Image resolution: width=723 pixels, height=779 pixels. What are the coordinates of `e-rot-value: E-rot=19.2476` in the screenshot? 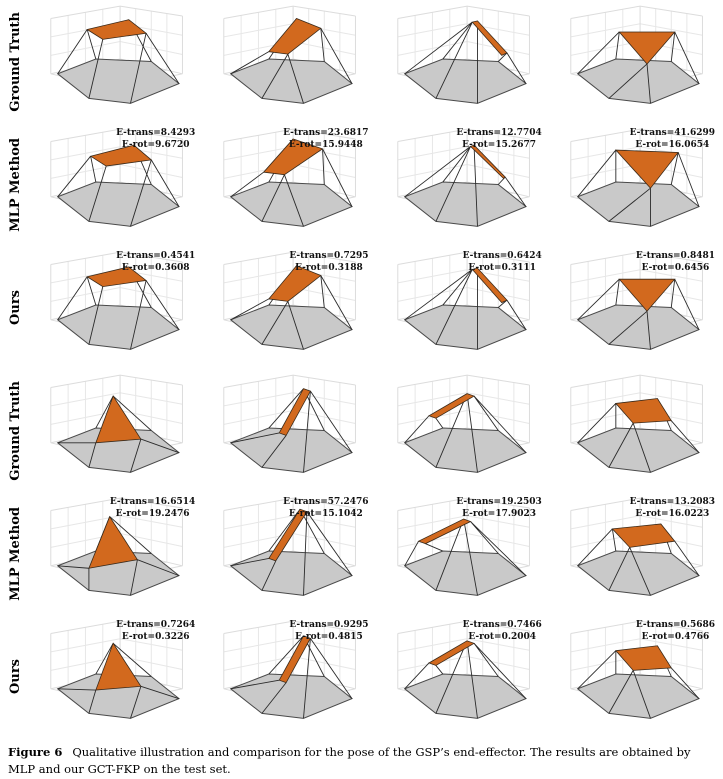 It's located at (152, 513).